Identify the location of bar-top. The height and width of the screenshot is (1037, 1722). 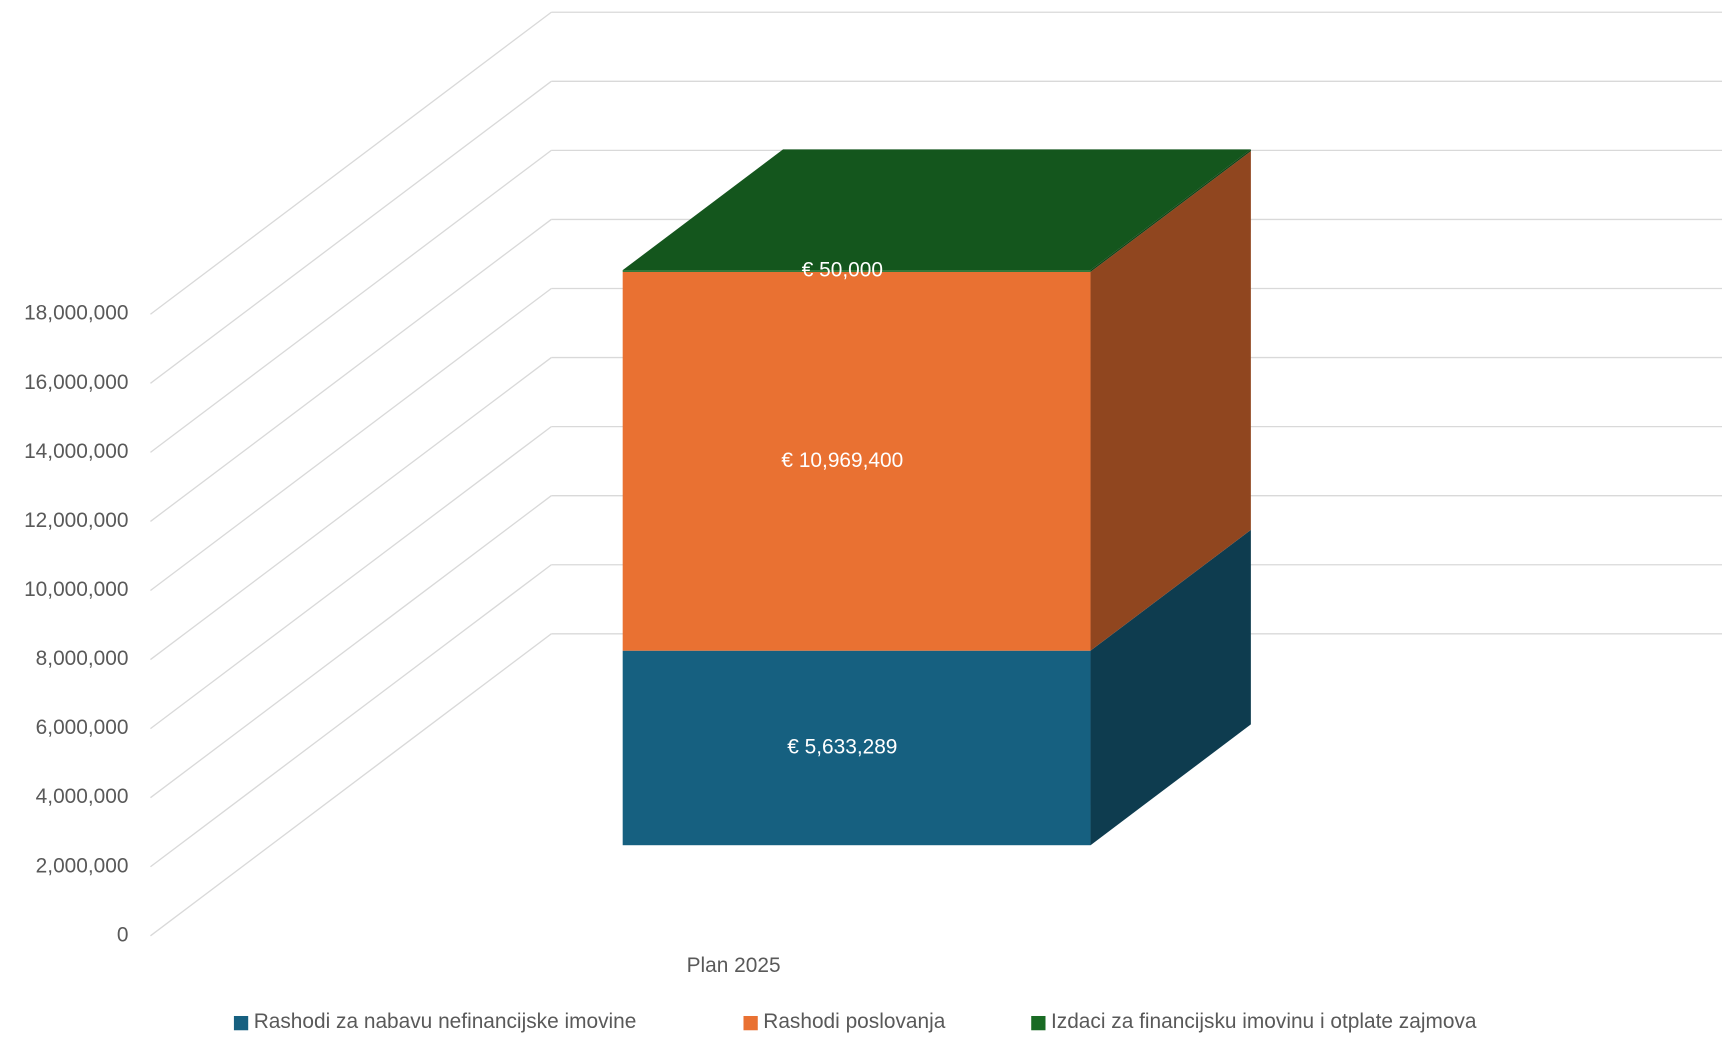
(936, 210).